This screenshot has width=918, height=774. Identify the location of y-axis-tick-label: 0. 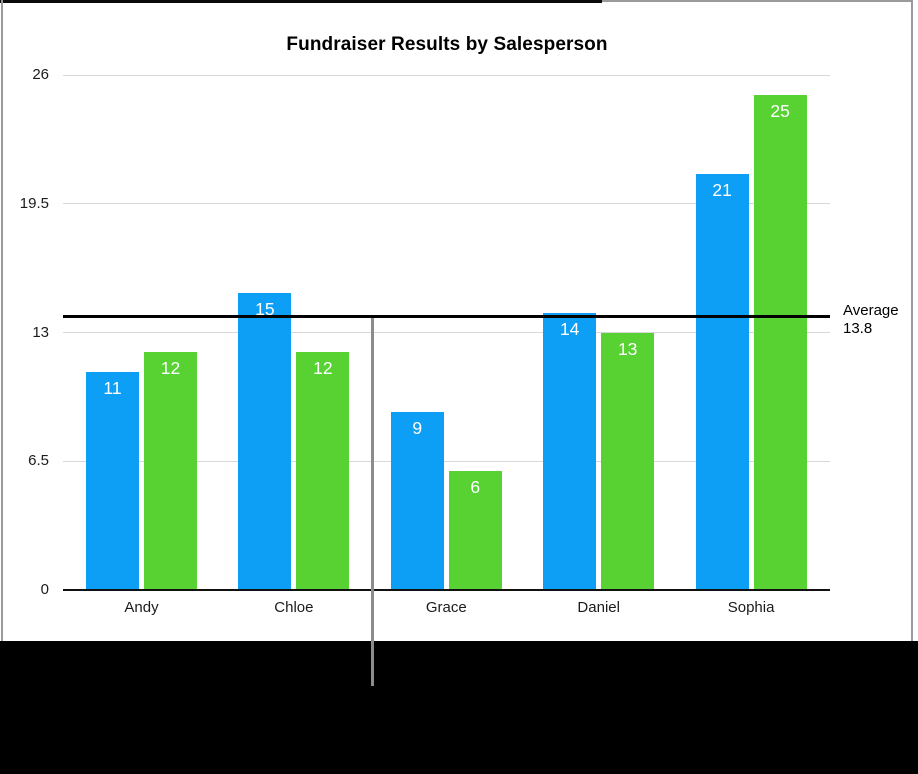
(44, 589).